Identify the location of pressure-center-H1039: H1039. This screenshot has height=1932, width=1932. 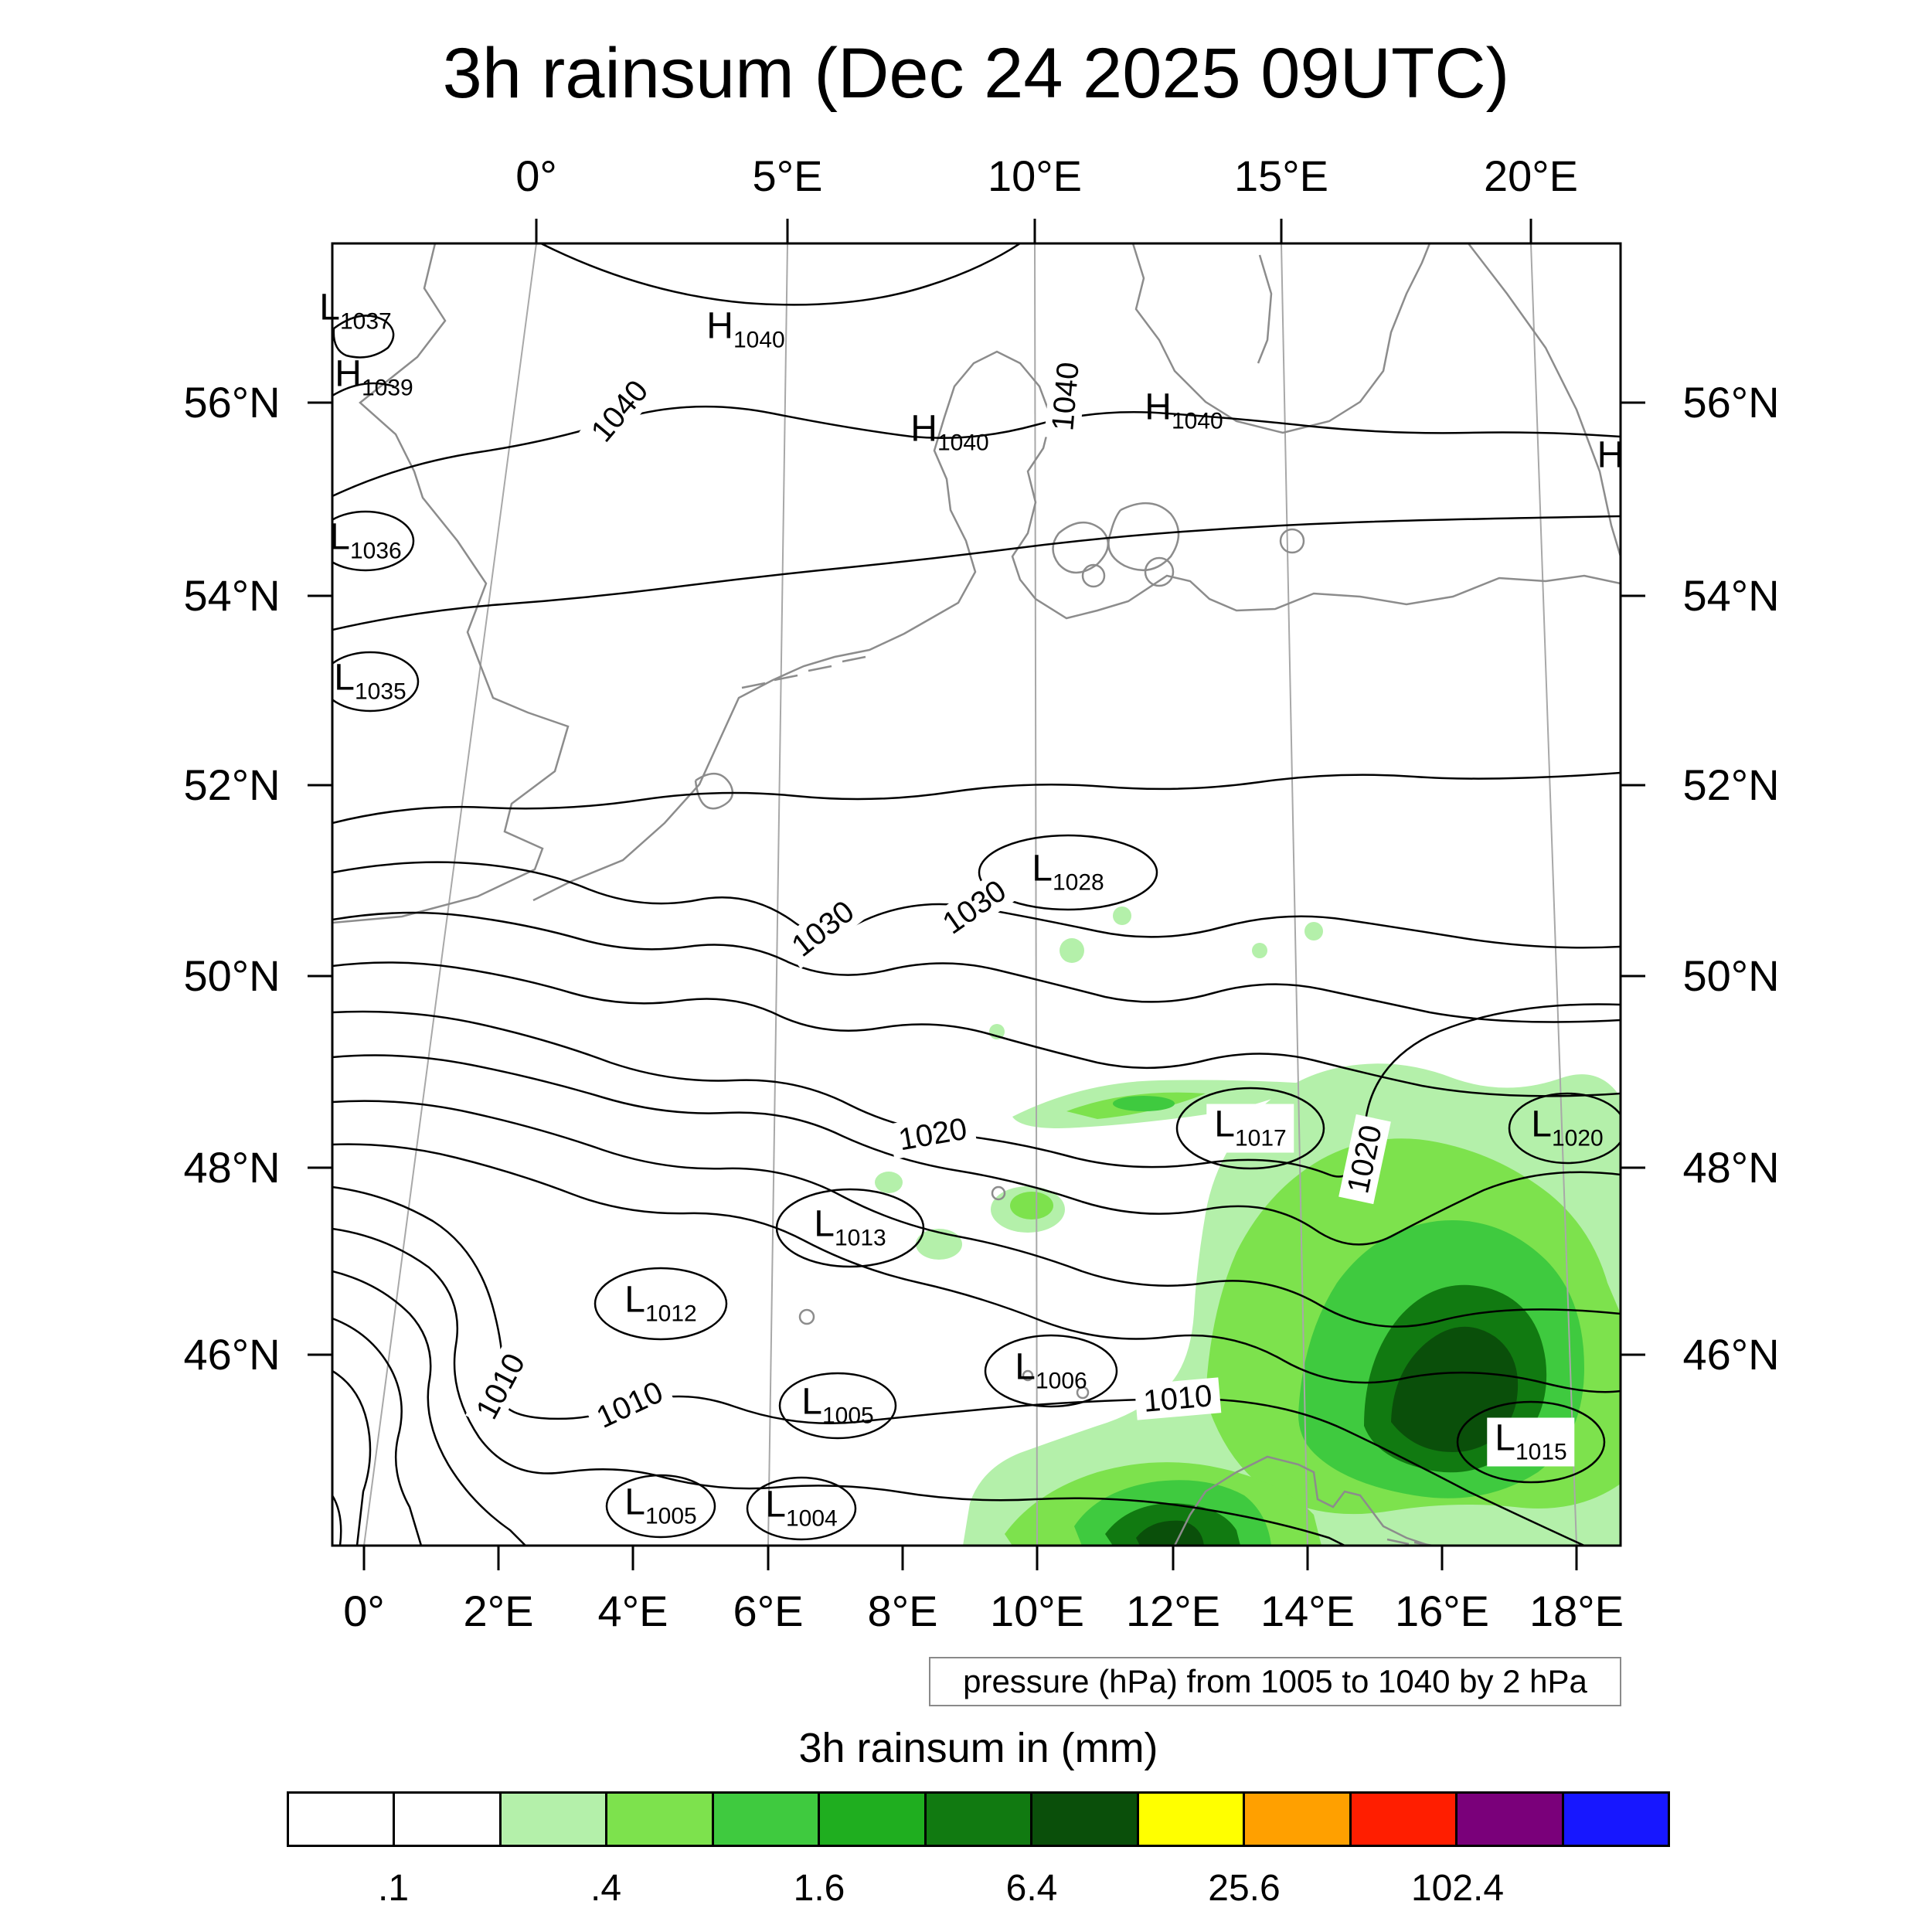
(374, 377).